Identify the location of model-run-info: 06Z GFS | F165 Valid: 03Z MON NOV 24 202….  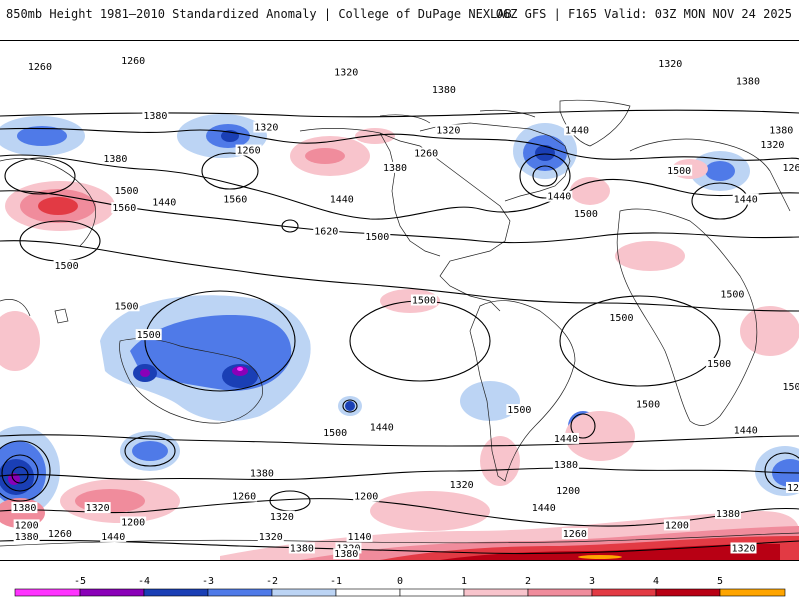
(643, 14).